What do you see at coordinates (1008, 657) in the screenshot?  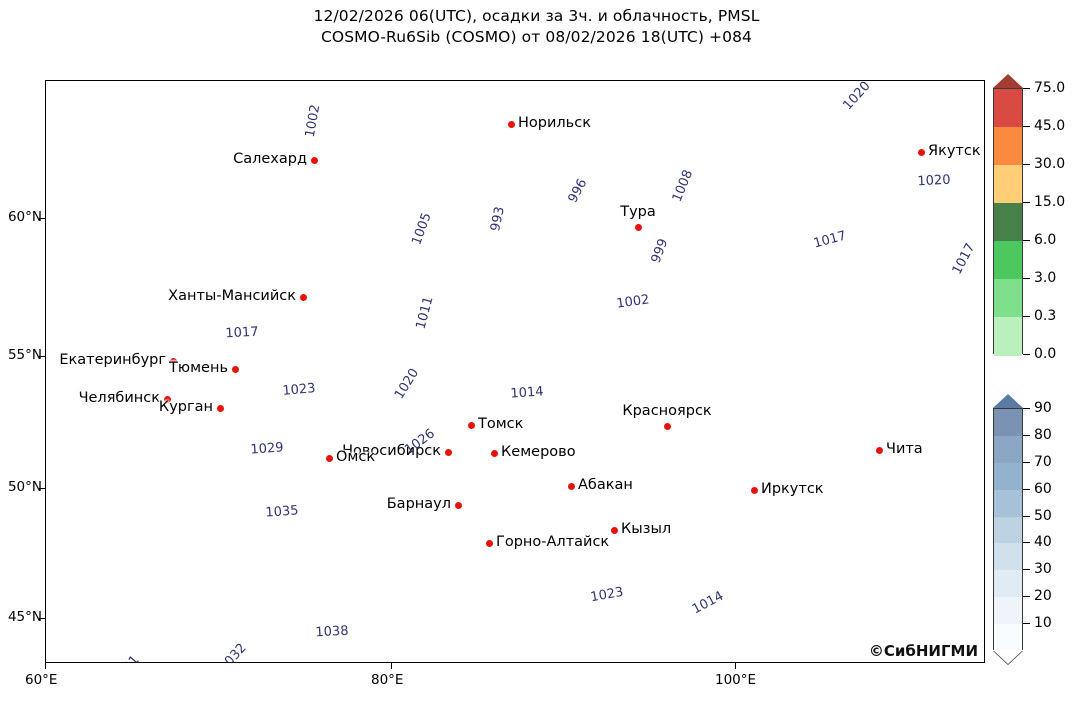 I see `cloudcover-extend-min-arrow-icon` at bounding box center [1008, 657].